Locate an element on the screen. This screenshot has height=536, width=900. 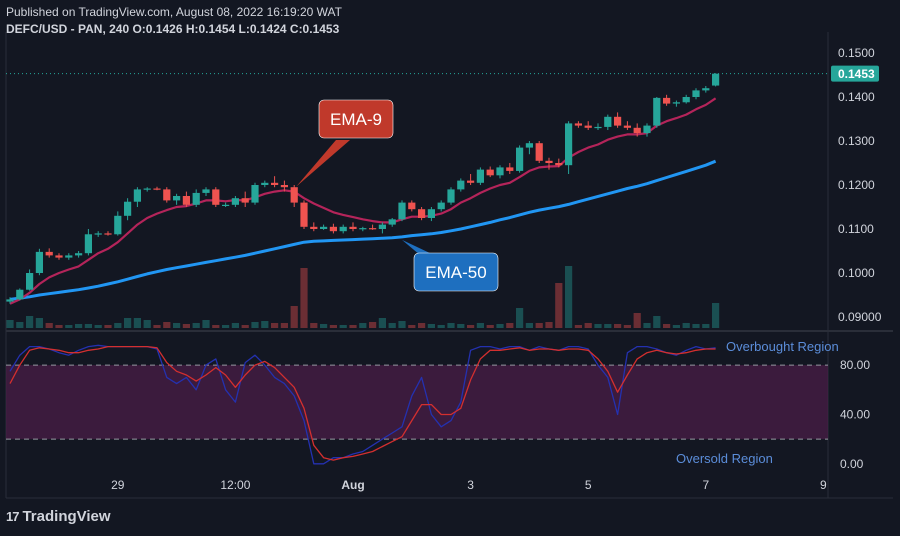
tradingview-branding: 17 TradingView is located at coordinates (58, 516).